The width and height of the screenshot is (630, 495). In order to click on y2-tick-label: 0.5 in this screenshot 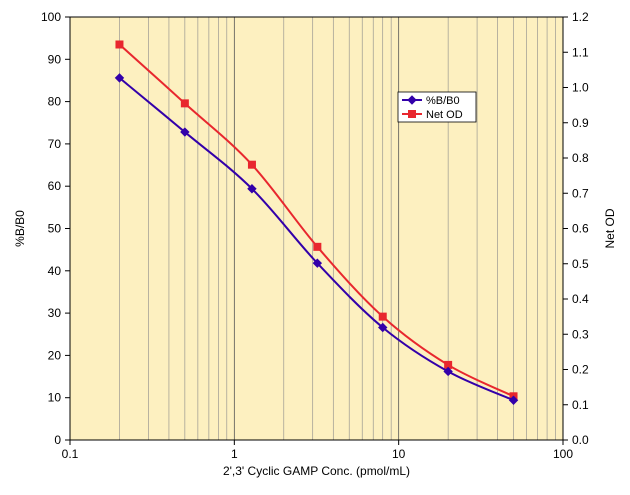, I will do `click(580, 264)`.